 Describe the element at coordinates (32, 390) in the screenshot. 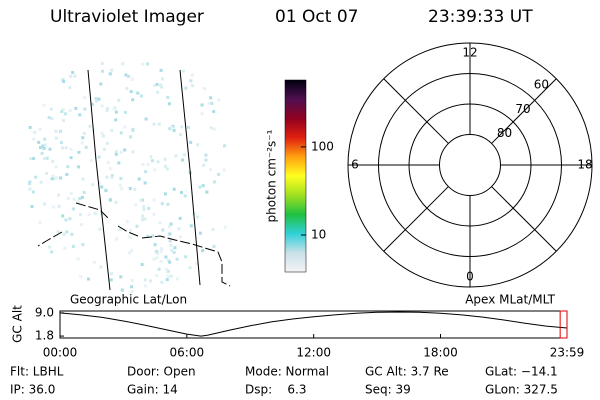

I see `info-field: IP: 36.0` at that location.